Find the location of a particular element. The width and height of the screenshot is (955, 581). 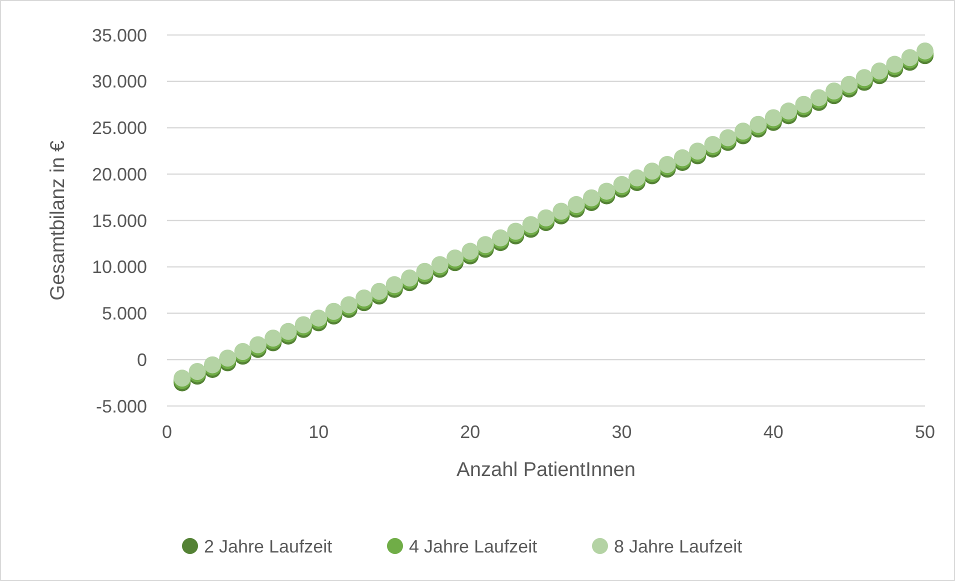

y-tick-label: 0 is located at coordinates (141, 360).